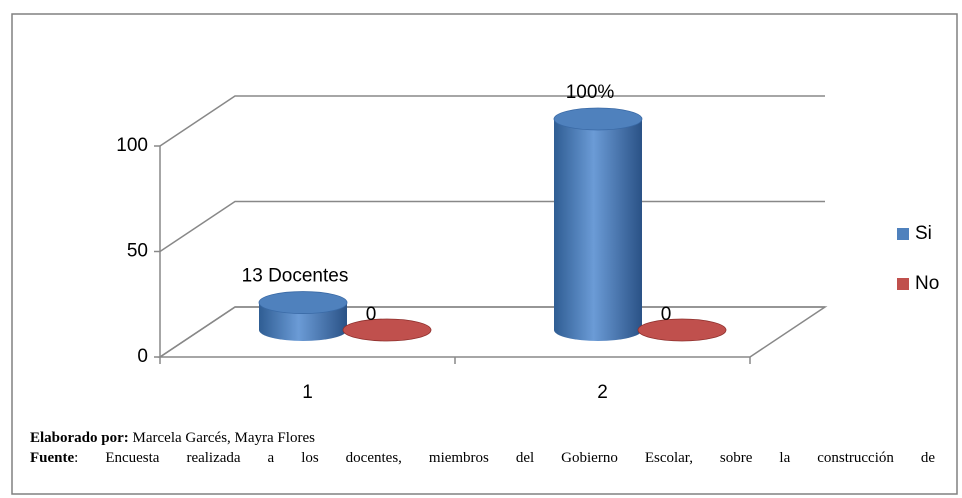  I want to click on legend-label: No, so click(927, 283).